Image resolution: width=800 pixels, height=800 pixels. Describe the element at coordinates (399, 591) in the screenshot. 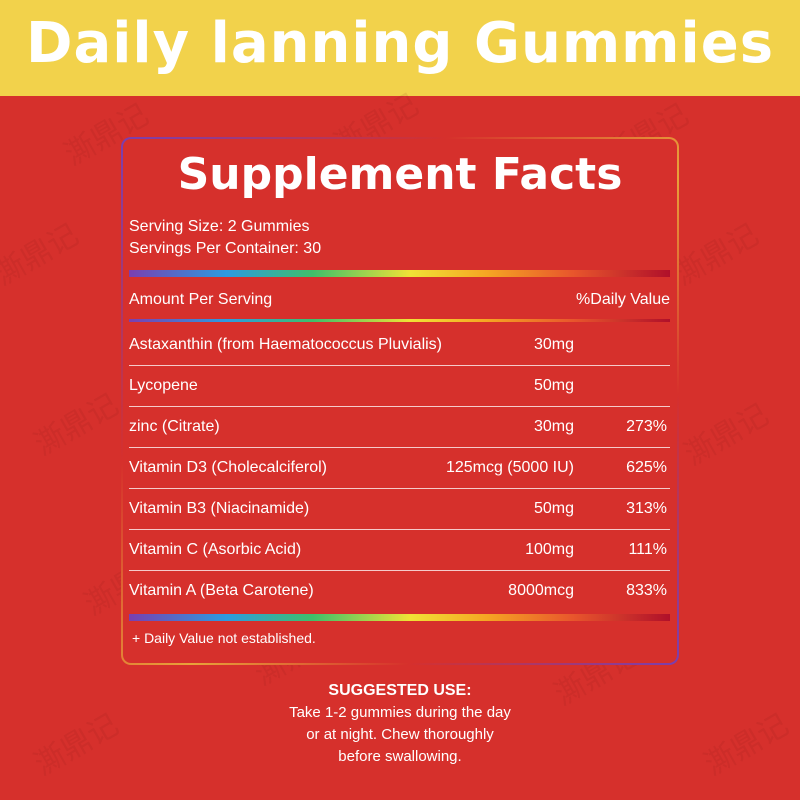

I see `table-row: Vitamin A (Beta Carotene) 8000mcg 833%` at that location.